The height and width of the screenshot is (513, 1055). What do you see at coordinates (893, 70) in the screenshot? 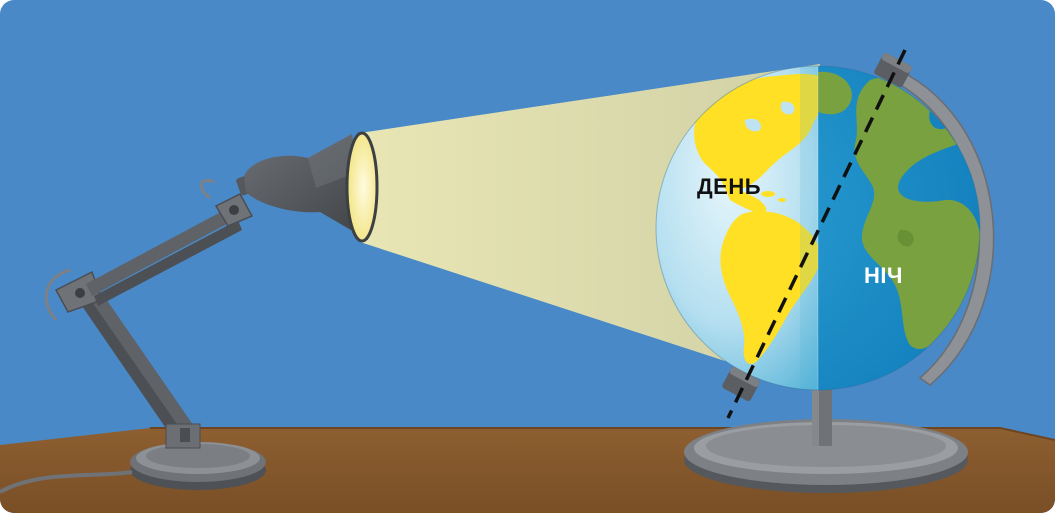
I see `axis-cap-top` at bounding box center [893, 70].